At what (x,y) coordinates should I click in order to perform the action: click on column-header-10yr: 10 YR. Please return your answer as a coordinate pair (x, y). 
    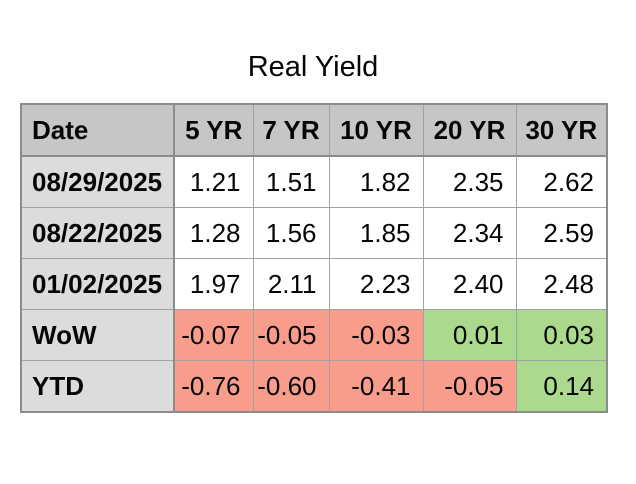
    Looking at the image, I should click on (376, 130).